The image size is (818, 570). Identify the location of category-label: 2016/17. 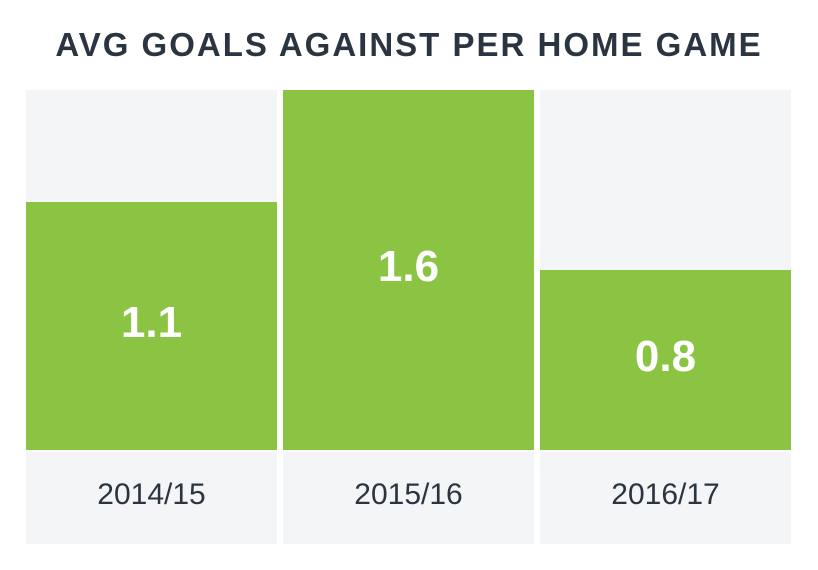
(665, 494).